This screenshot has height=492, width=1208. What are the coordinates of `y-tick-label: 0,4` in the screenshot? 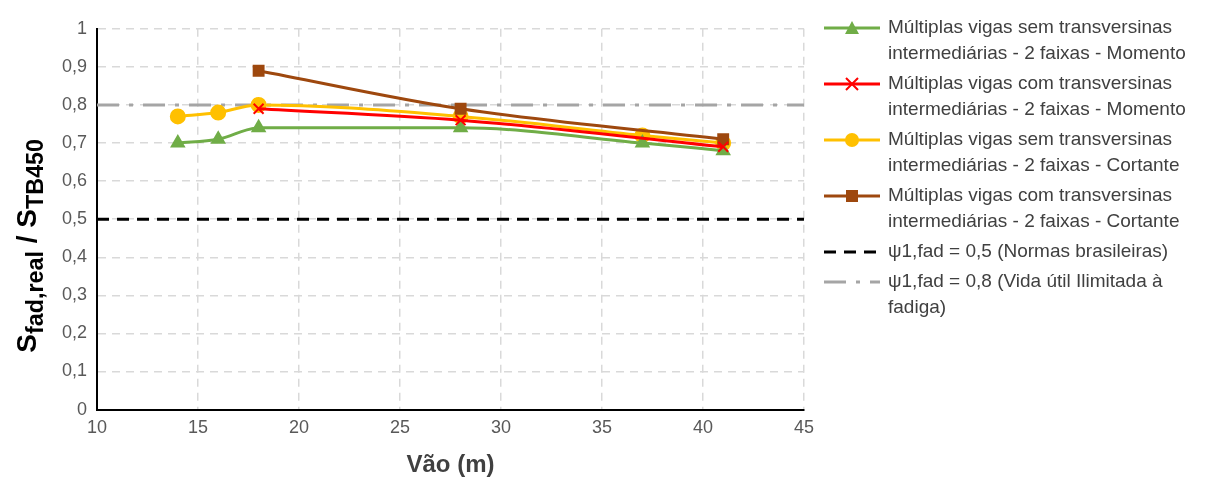 It's located at (74, 256).